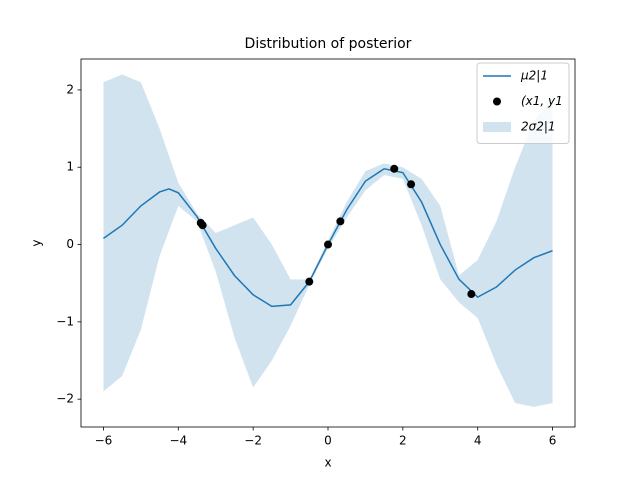 The image size is (640, 480). Describe the element at coordinates (253, 441) in the screenshot. I see `x-tick-label: −2` at that location.